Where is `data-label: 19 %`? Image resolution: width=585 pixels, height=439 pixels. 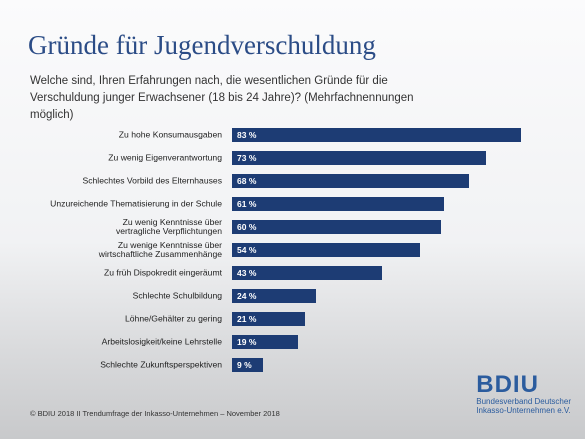
data-label: 19 % is located at coordinates (247, 342).